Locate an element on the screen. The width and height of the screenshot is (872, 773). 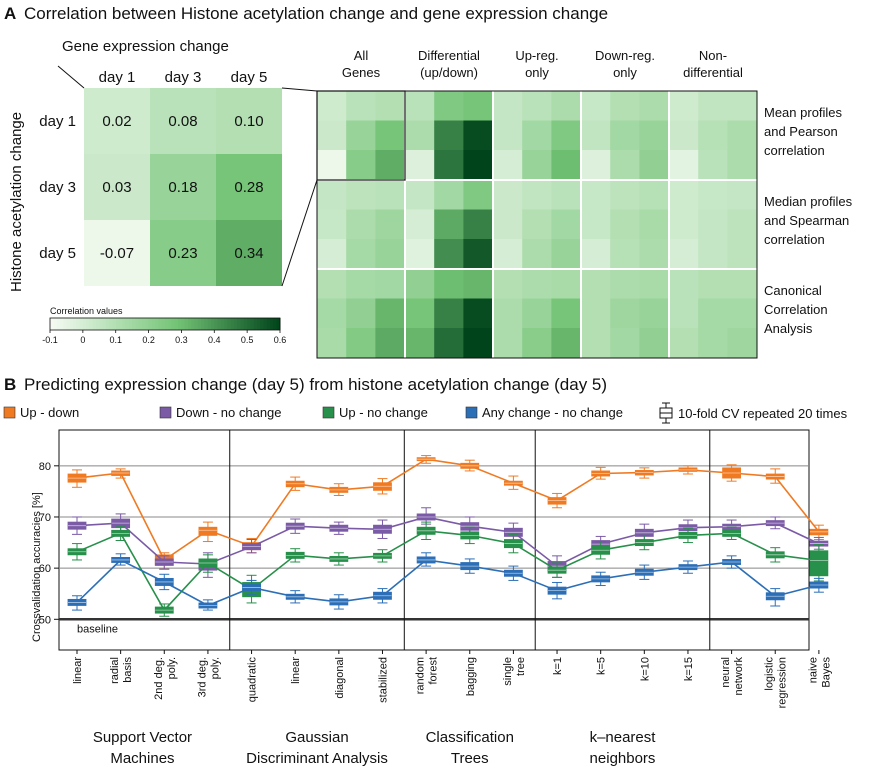
small-heatmap-cell is located at coordinates (249, 121).